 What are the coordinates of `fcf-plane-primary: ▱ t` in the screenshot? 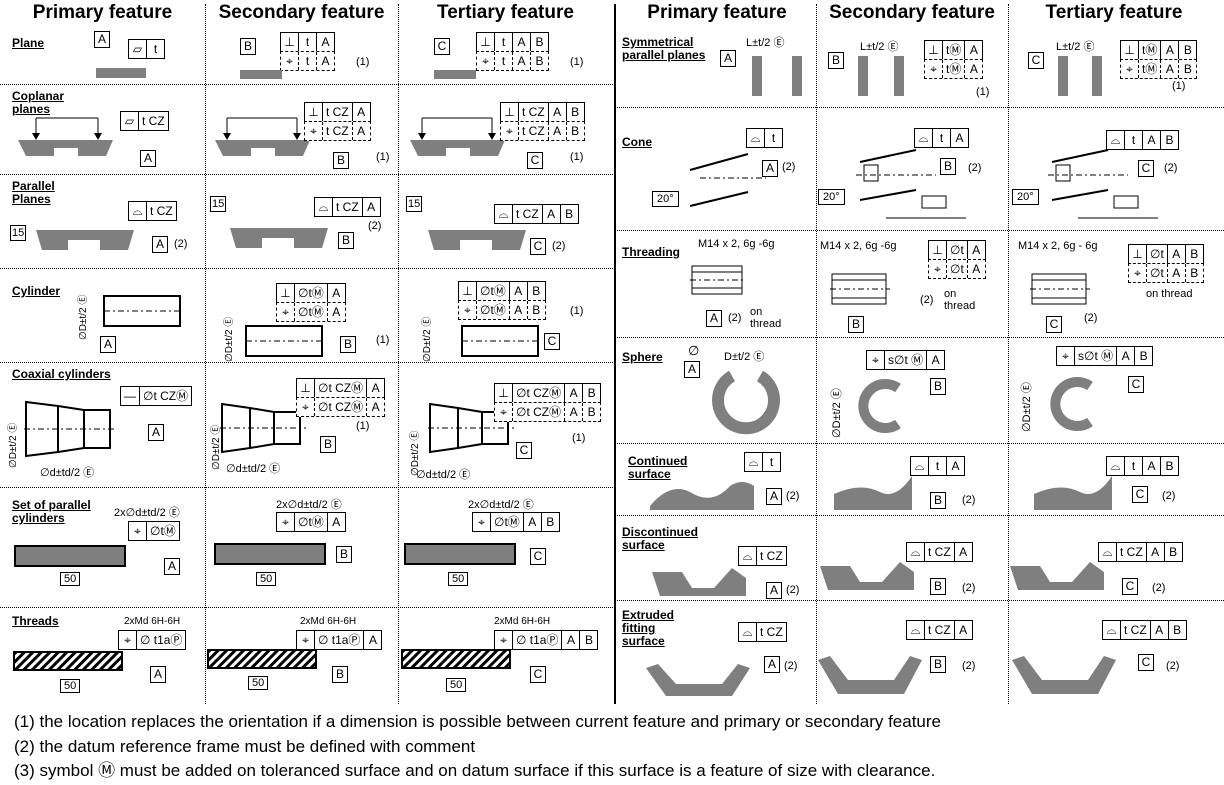 It's located at (146, 49).